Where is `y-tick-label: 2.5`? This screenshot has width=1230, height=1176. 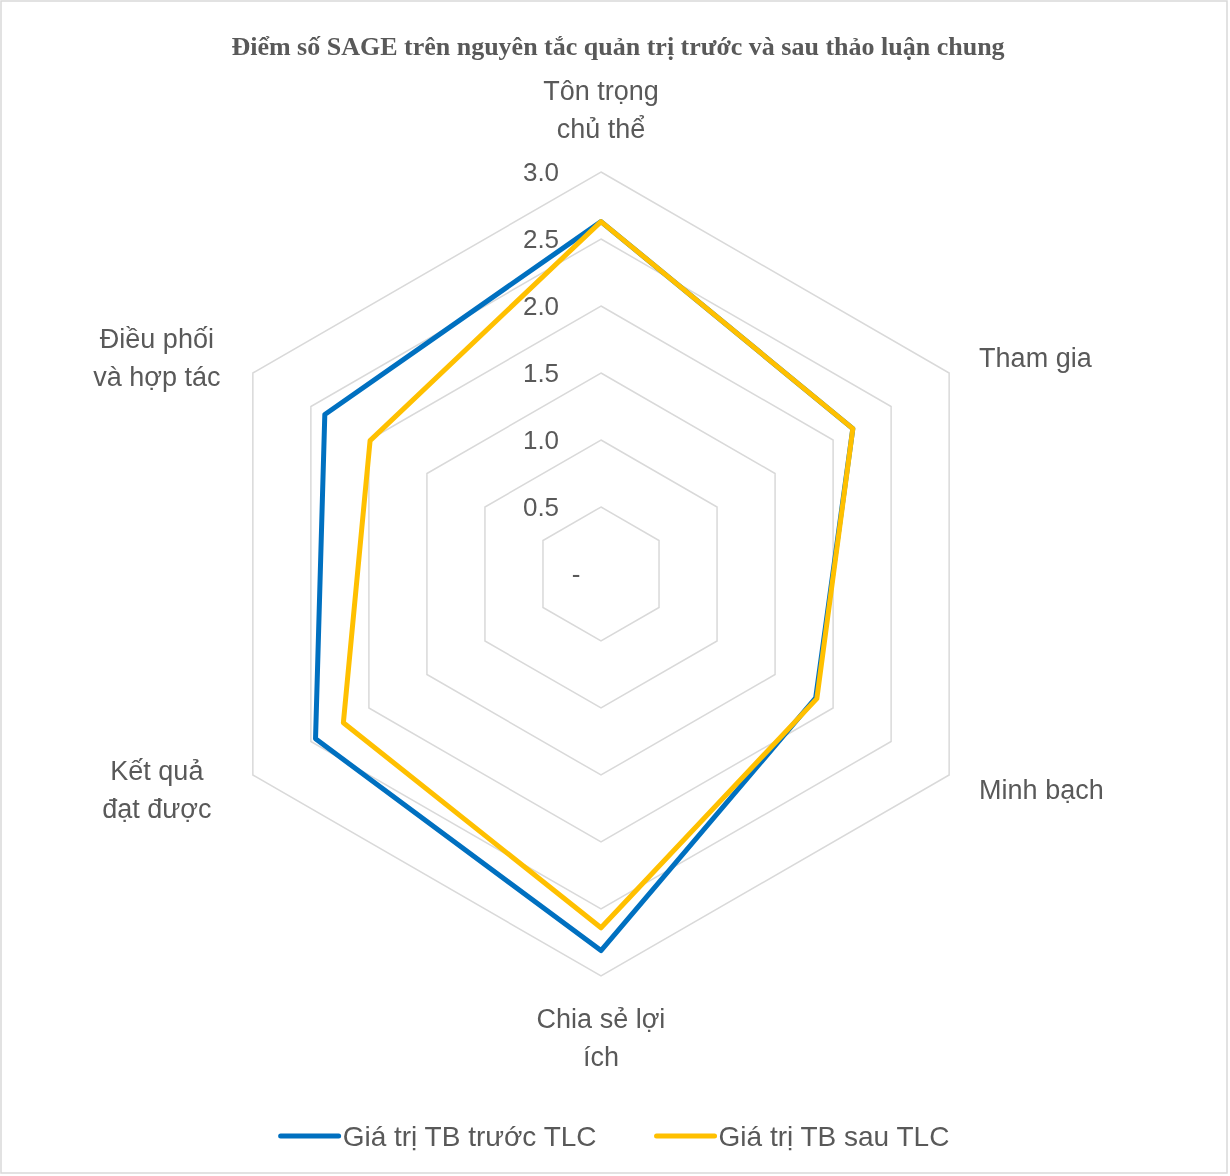
y-tick-label: 2.5 is located at coordinates (541, 239).